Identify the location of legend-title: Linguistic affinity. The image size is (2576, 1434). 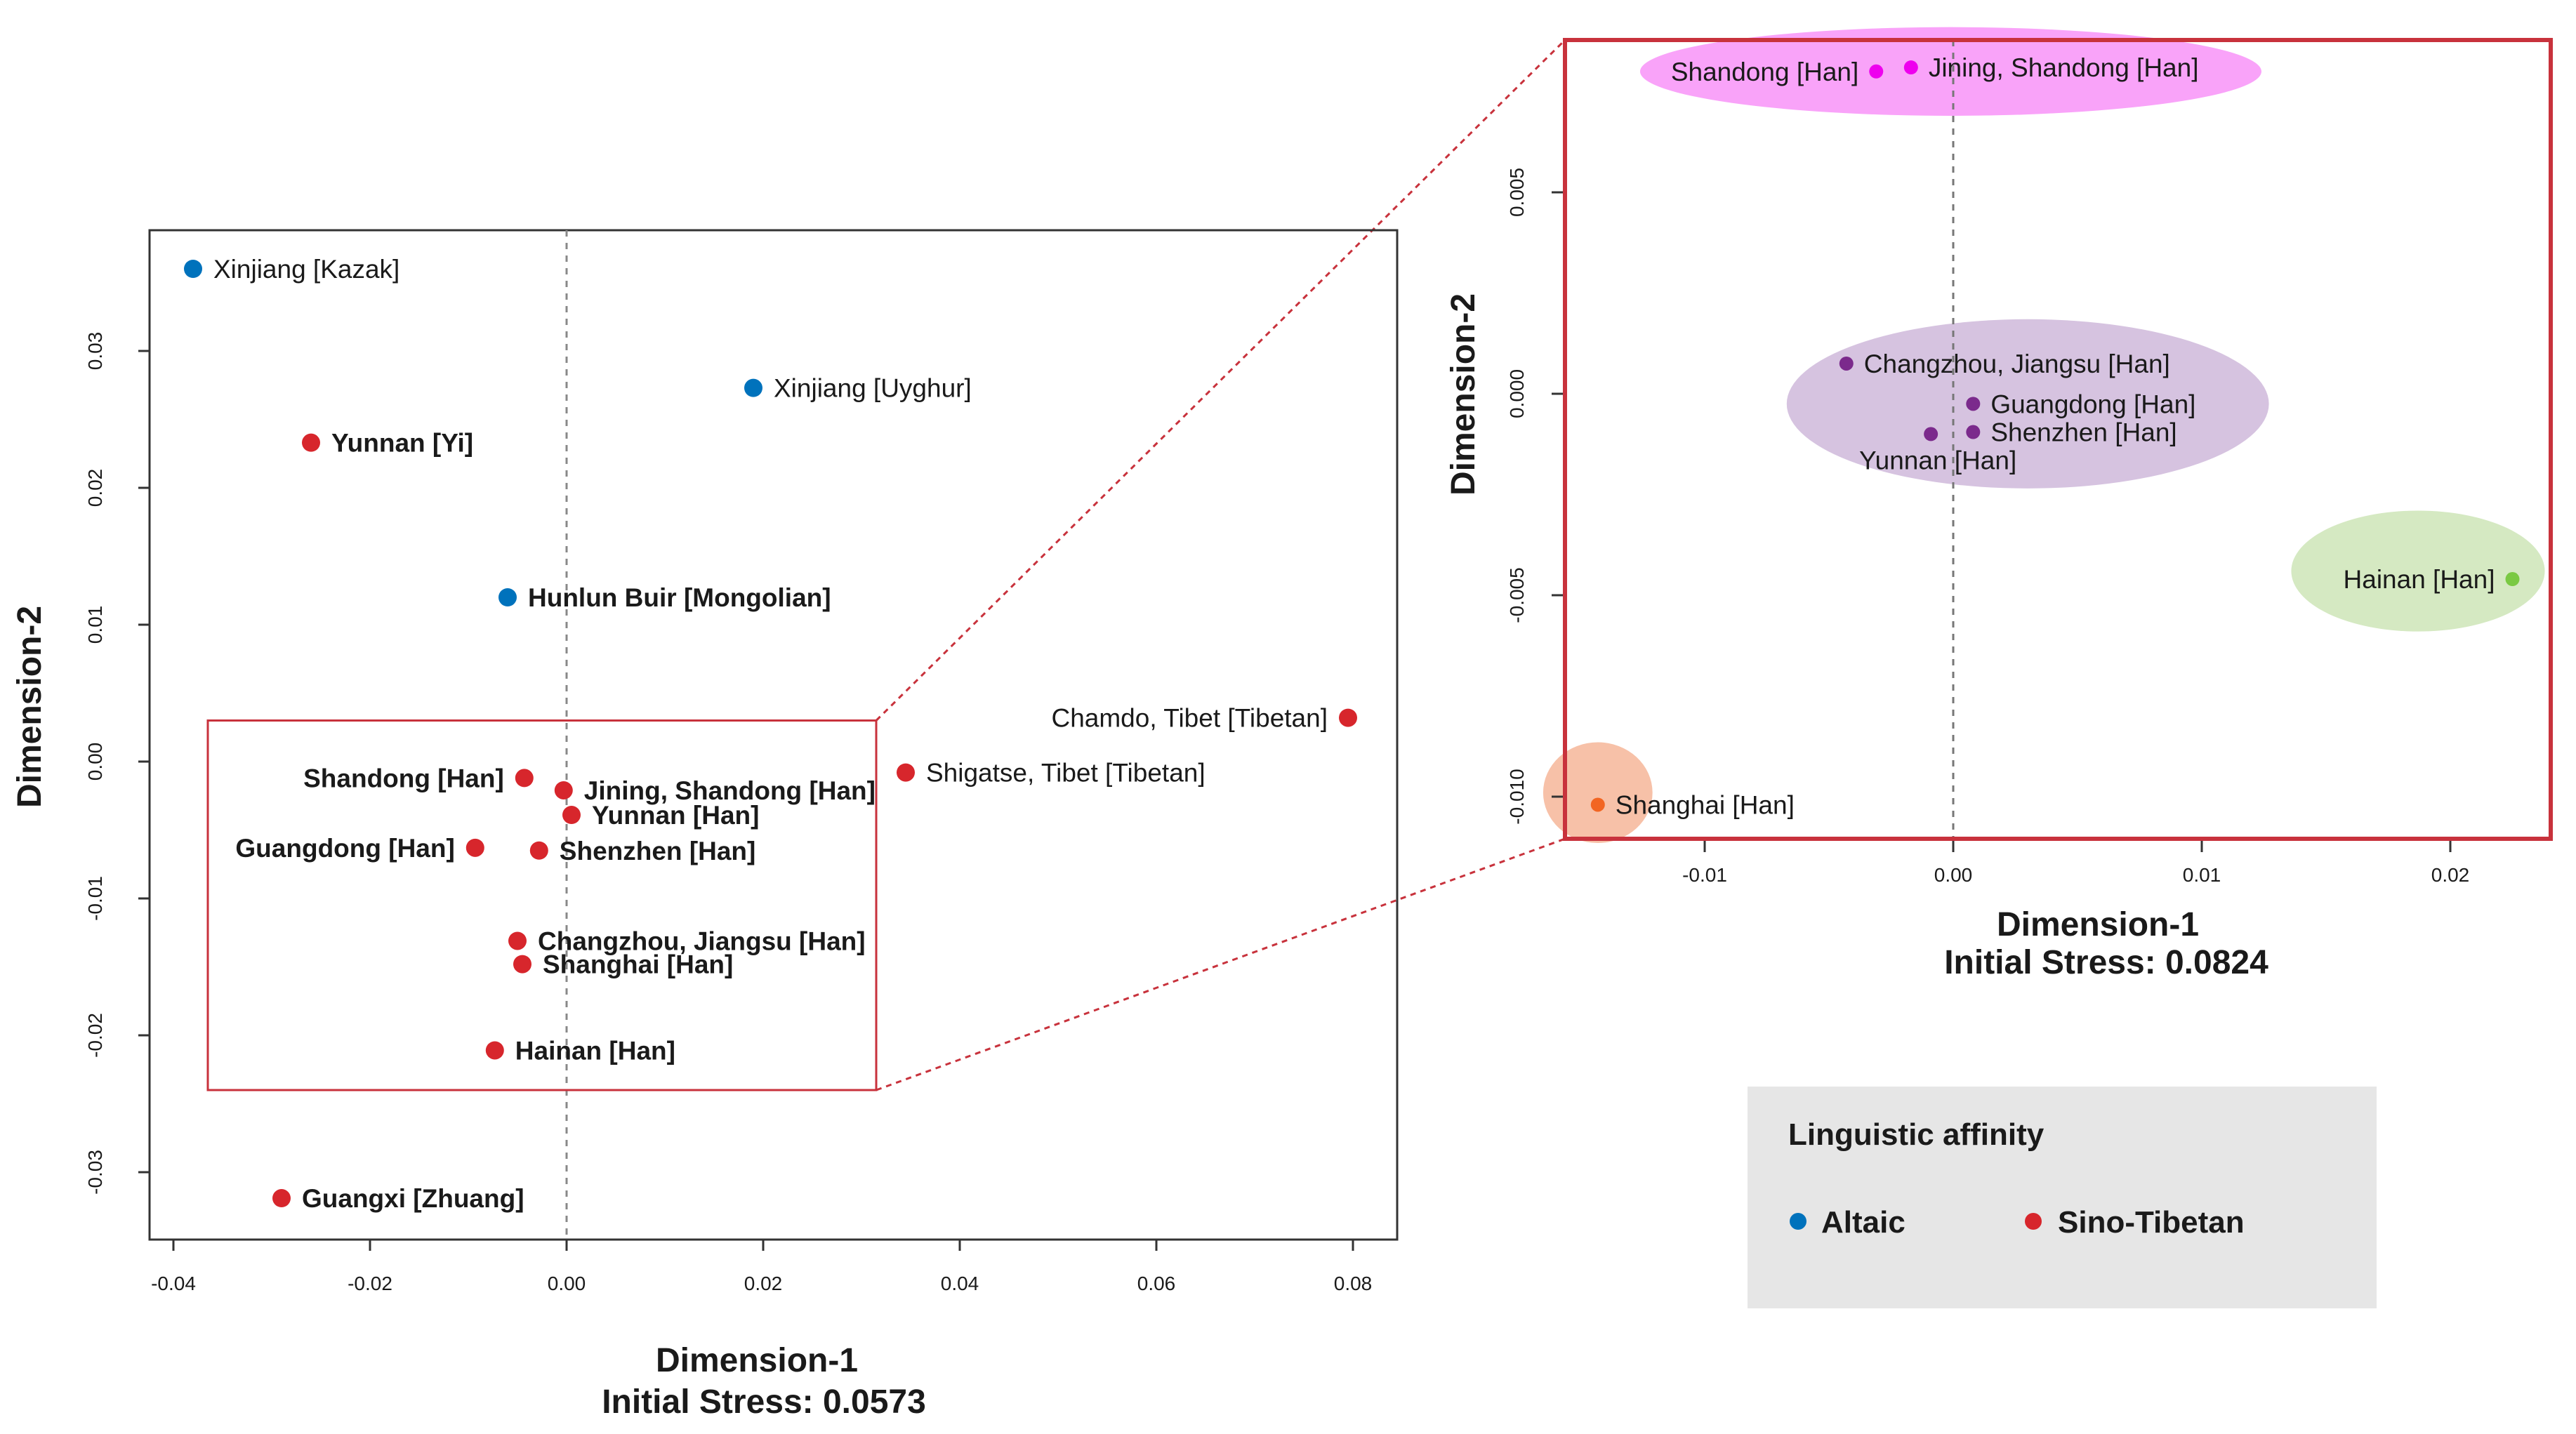
(1916, 1134).